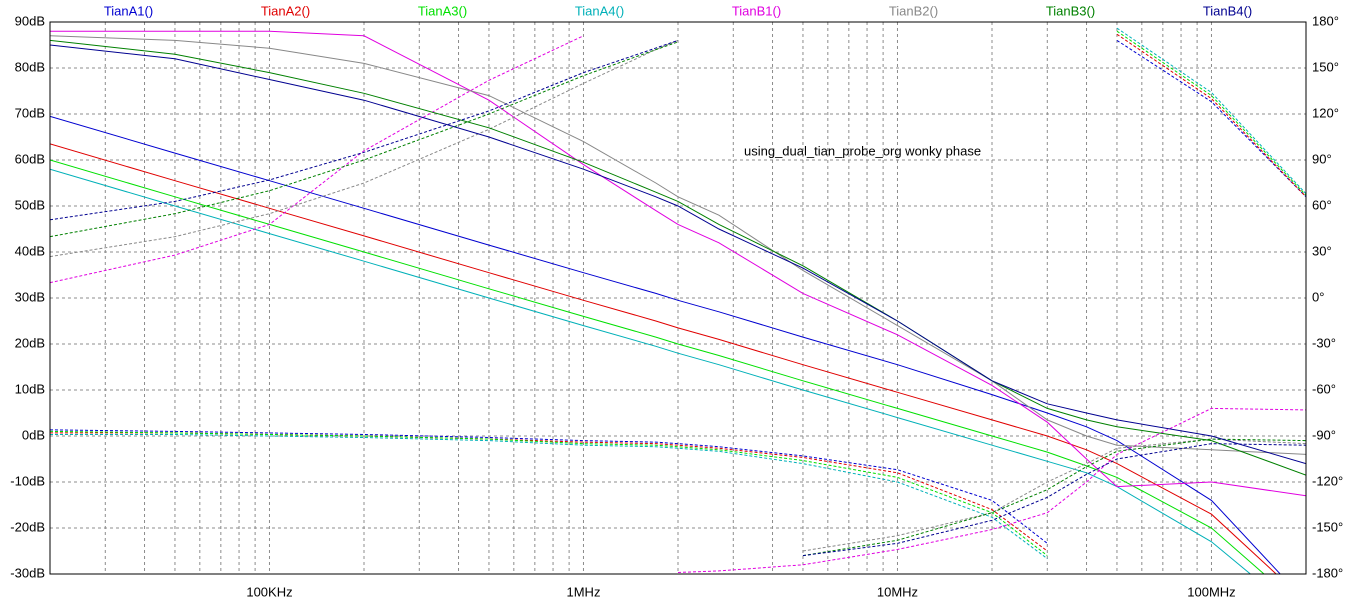 Image resolution: width=1362 pixels, height=606 pixels. What do you see at coordinates (30, 158) in the screenshot?
I see `y-tick-label: 60dB` at bounding box center [30, 158].